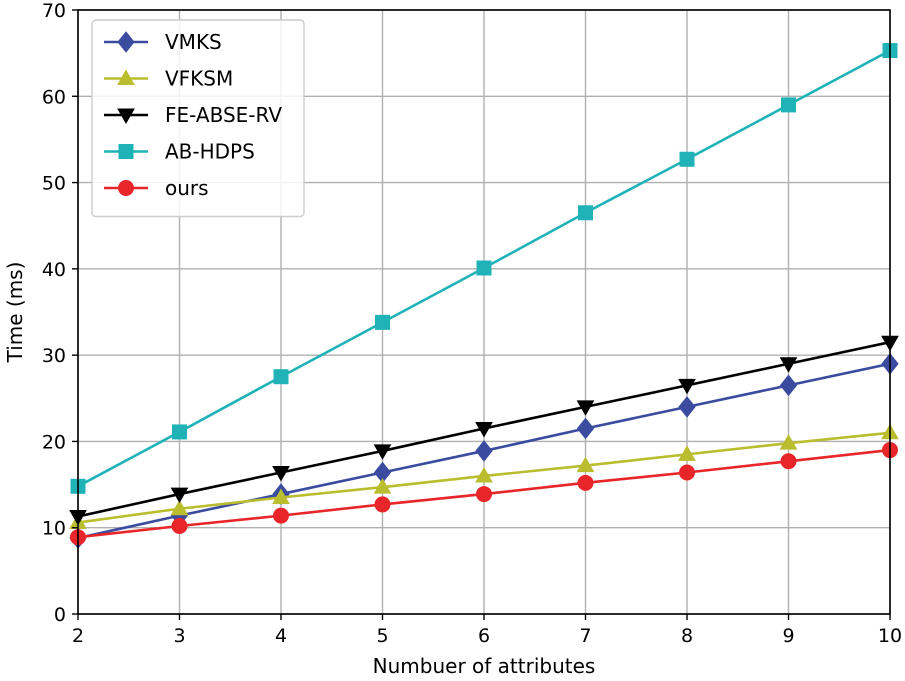  What do you see at coordinates (78, 636) in the screenshot?
I see `x-tick-label: 2` at bounding box center [78, 636].